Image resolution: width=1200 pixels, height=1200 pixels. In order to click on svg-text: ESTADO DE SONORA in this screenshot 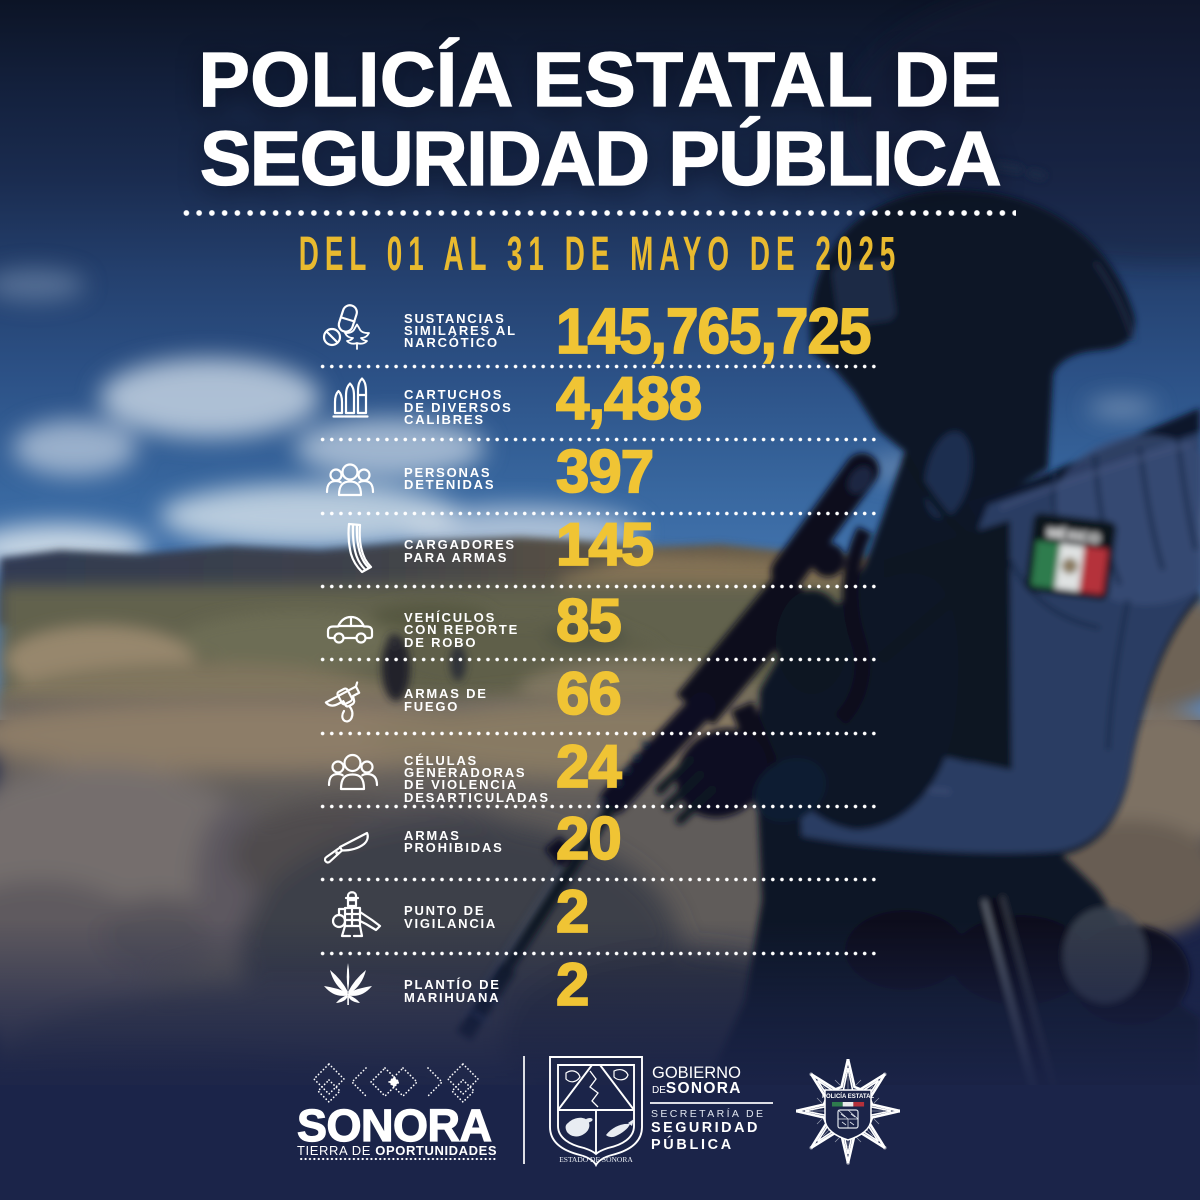, I will do `click(596, 1159)`.